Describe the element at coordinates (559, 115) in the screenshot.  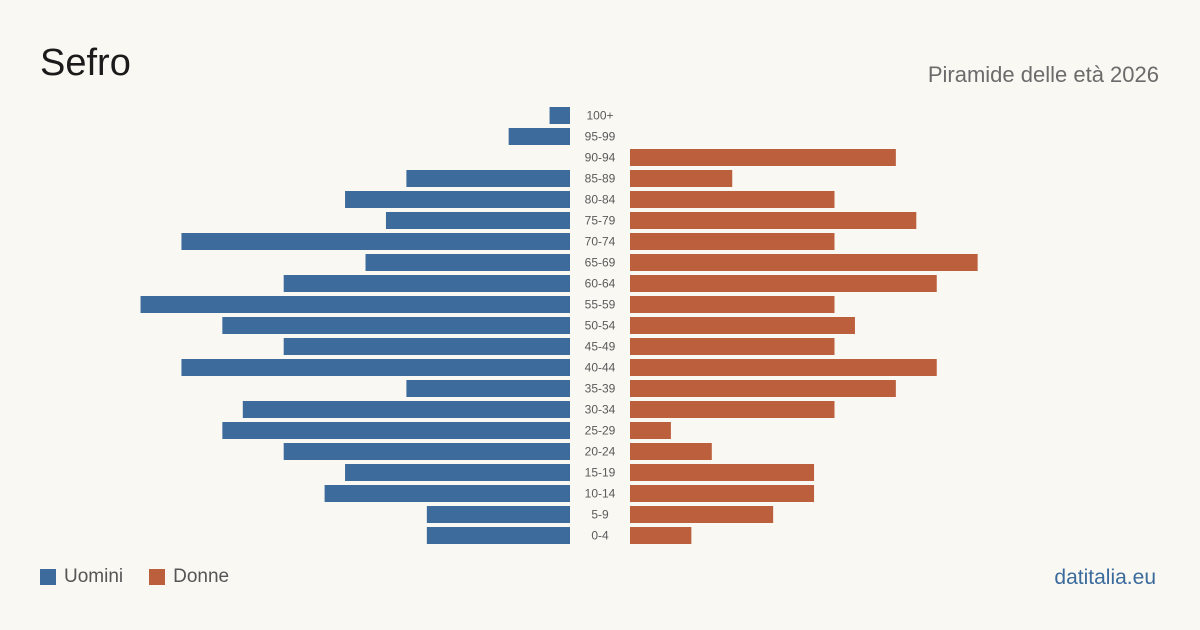
I see `bar-men-100plus` at that location.